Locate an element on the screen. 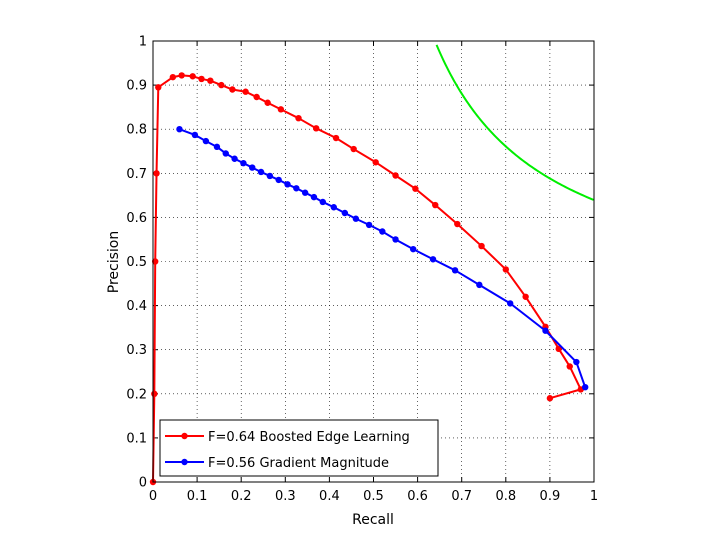 Image resolution: width=720 pixels, height=540 pixels. x-tick-label: 0.2 is located at coordinates (241, 496).